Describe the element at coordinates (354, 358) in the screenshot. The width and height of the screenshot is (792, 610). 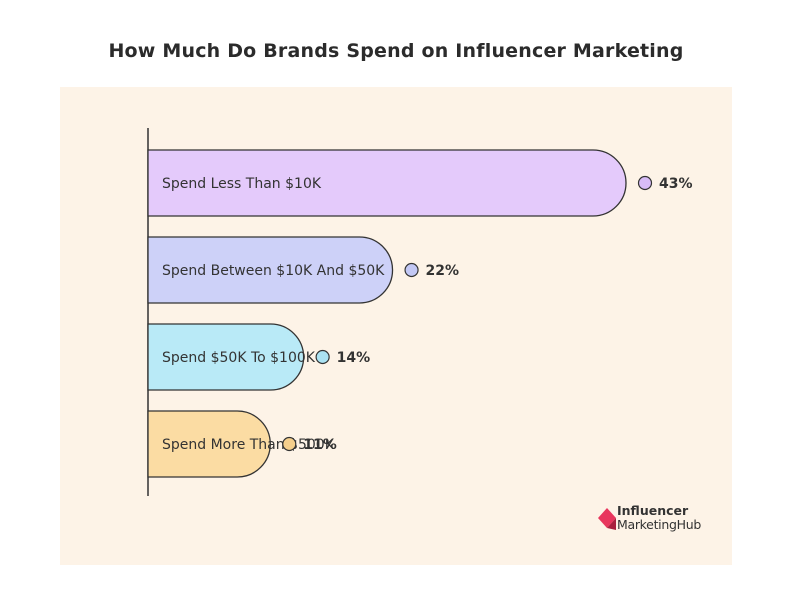
I see `bar-value-label: 14%` at that location.